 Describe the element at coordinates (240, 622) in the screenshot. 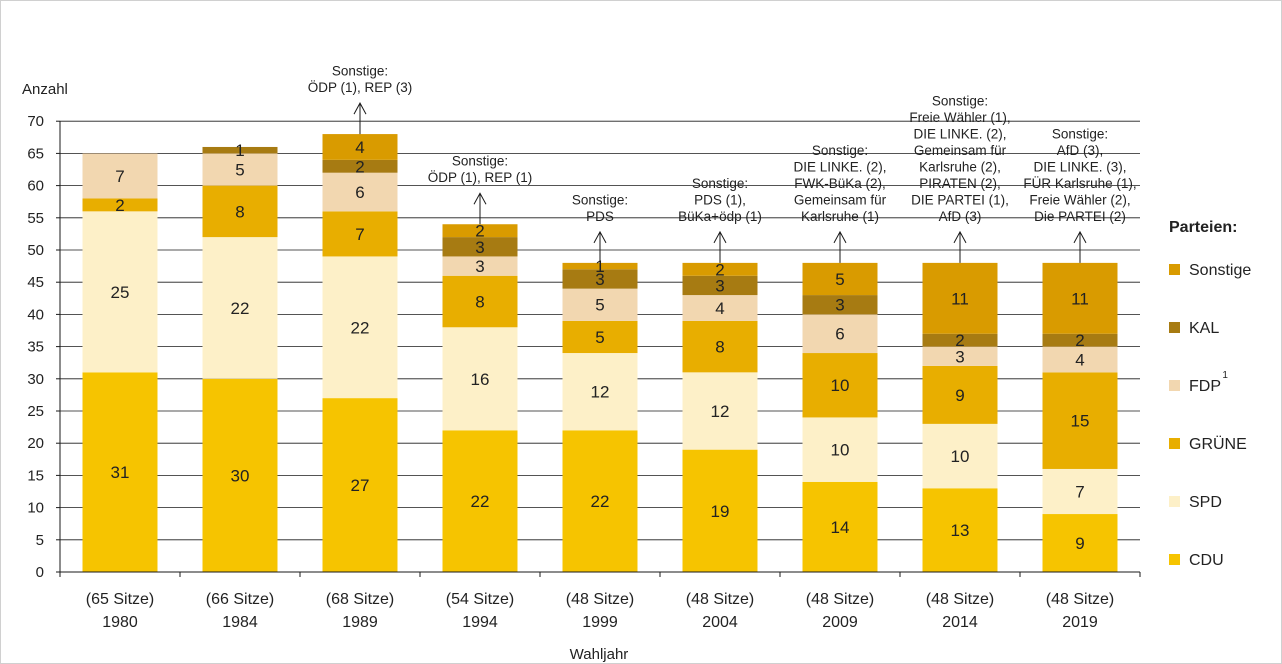

I see `x-tick-label-year: 1984` at that location.